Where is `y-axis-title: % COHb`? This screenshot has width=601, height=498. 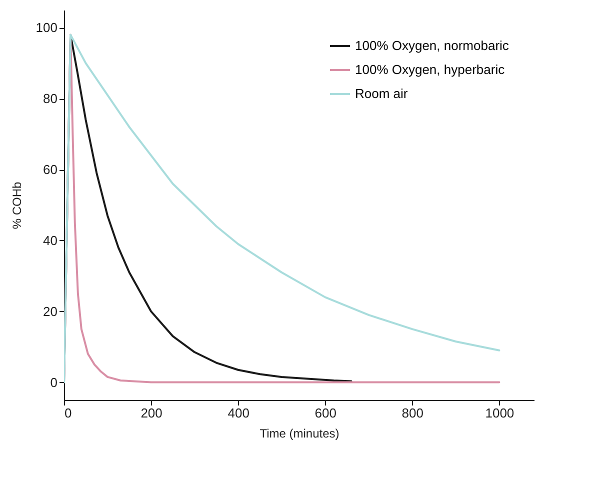
y-axis-title: % COHb is located at coordinates (17, 206).